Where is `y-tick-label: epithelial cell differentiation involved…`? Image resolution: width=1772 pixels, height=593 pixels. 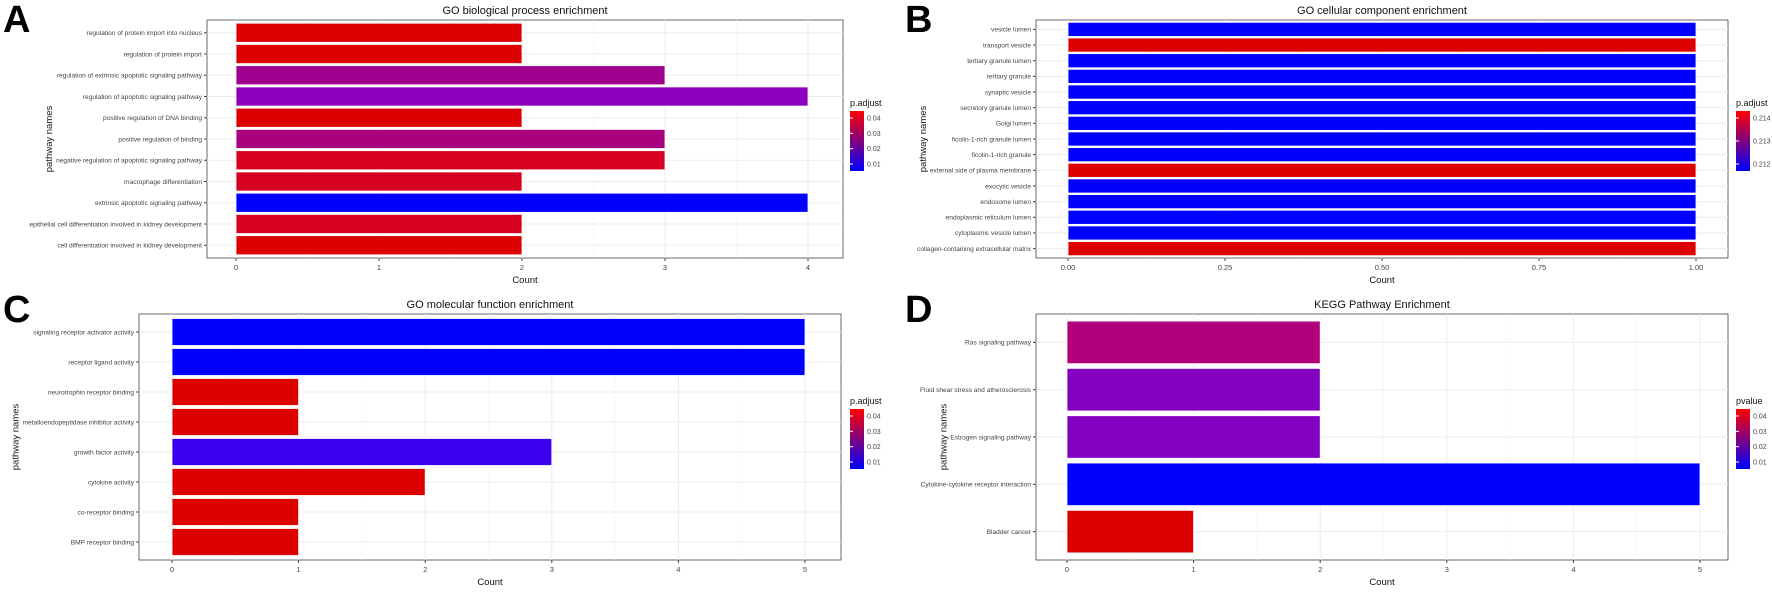
y-tick-label: epithelial cell differentiation involved… is located at coordinates (115, 224).